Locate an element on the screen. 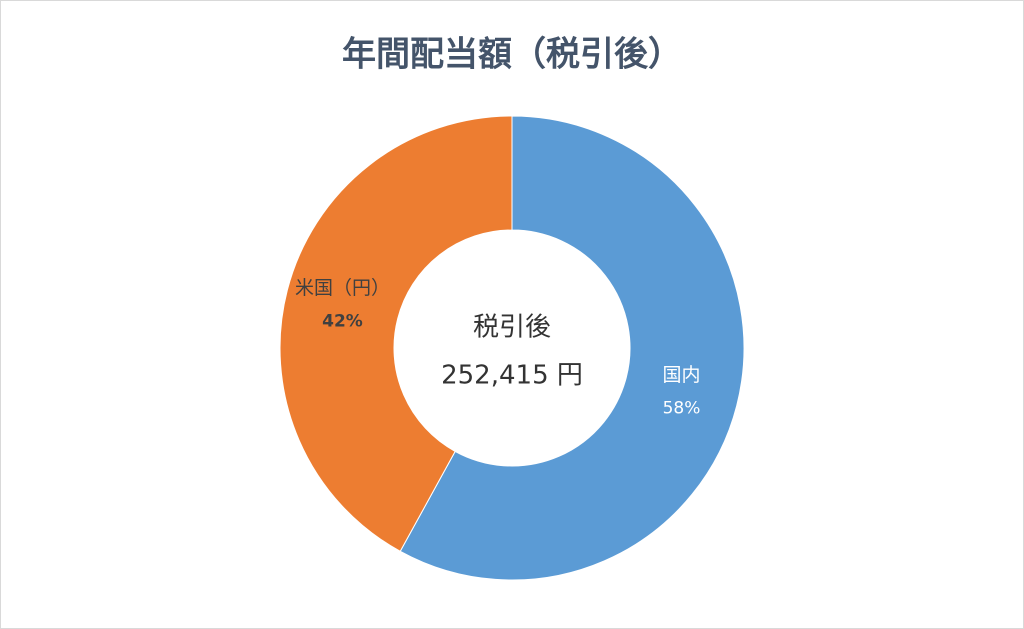  data-label: 42% is located at coordinates (342, 321).